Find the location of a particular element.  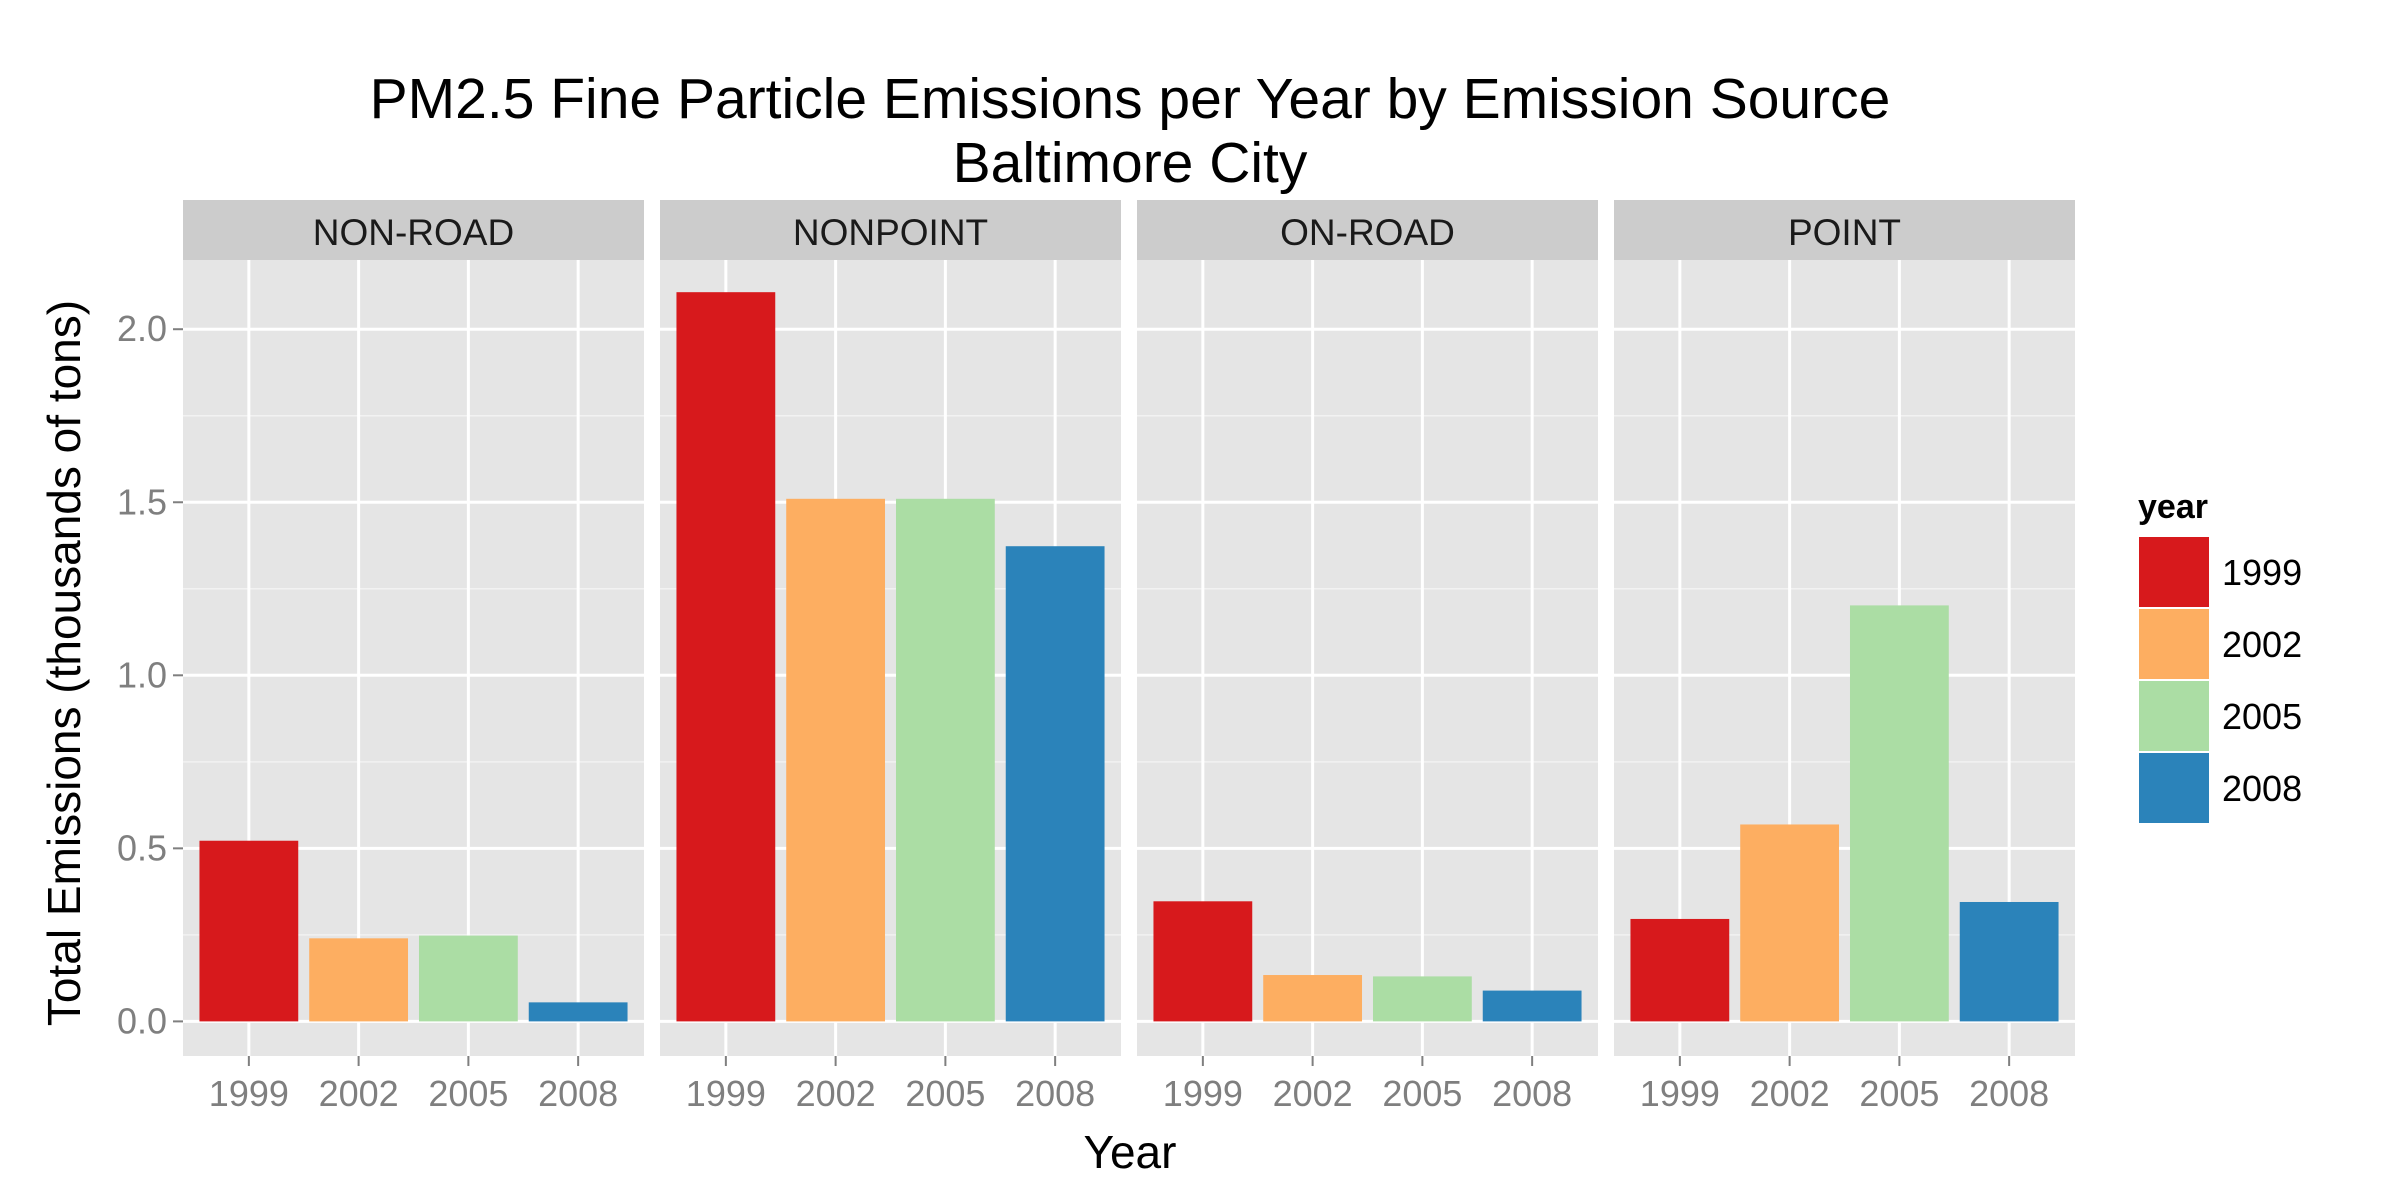

facet-panel-non-road: NON-ROAD 1999 2002 2005 2008 is located at coordinates (413, 657).